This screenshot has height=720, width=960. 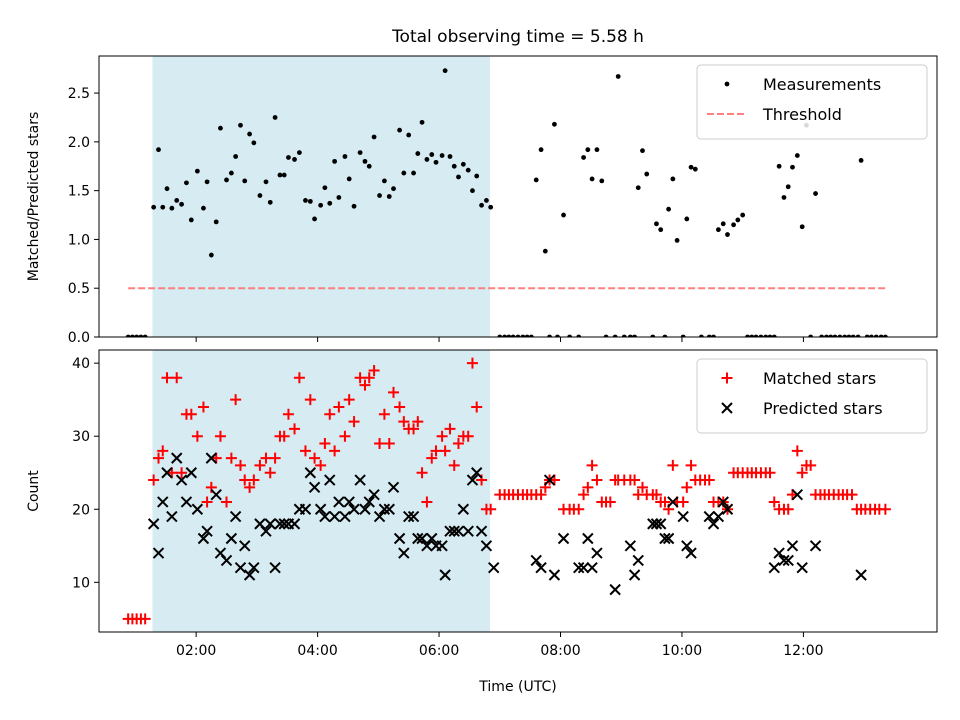 I want to click on y-tick-label: 40, so click(x=81, y=364).